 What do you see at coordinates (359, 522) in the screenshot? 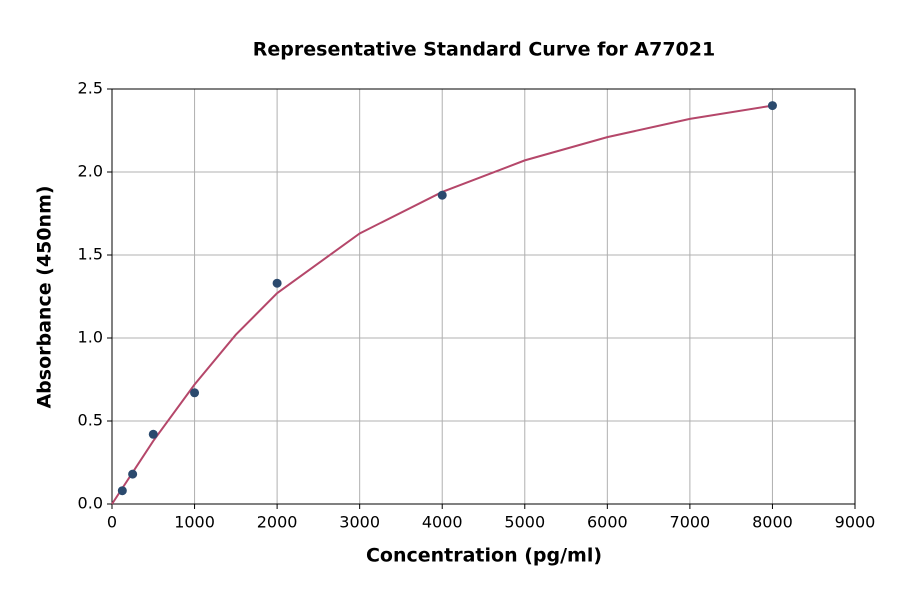
I see `x-tick-label: 3000` at bounding box center [359, 522].